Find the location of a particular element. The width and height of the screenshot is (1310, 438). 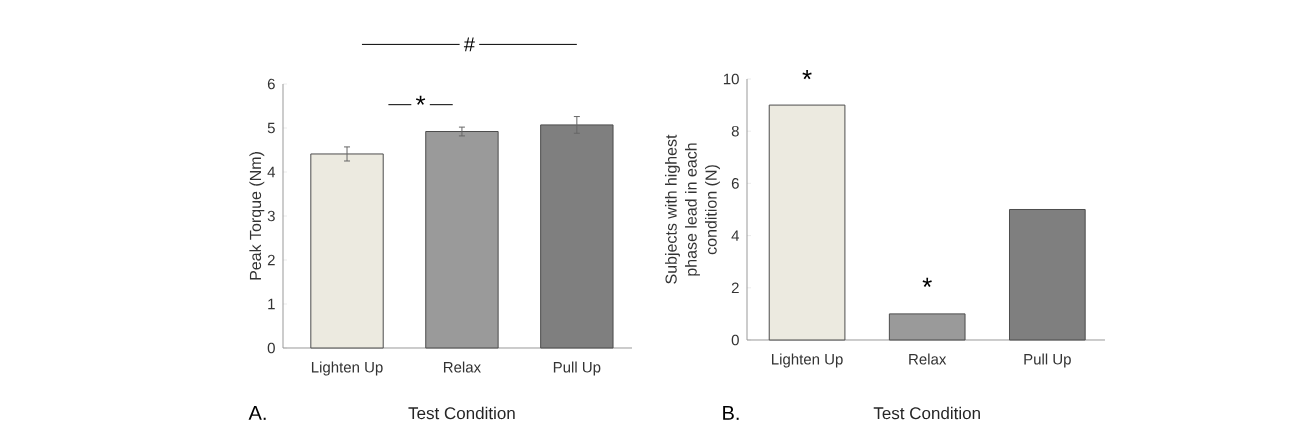

y-axis-title: Peak Torque (Nm) is located at coordinates (257, 216).